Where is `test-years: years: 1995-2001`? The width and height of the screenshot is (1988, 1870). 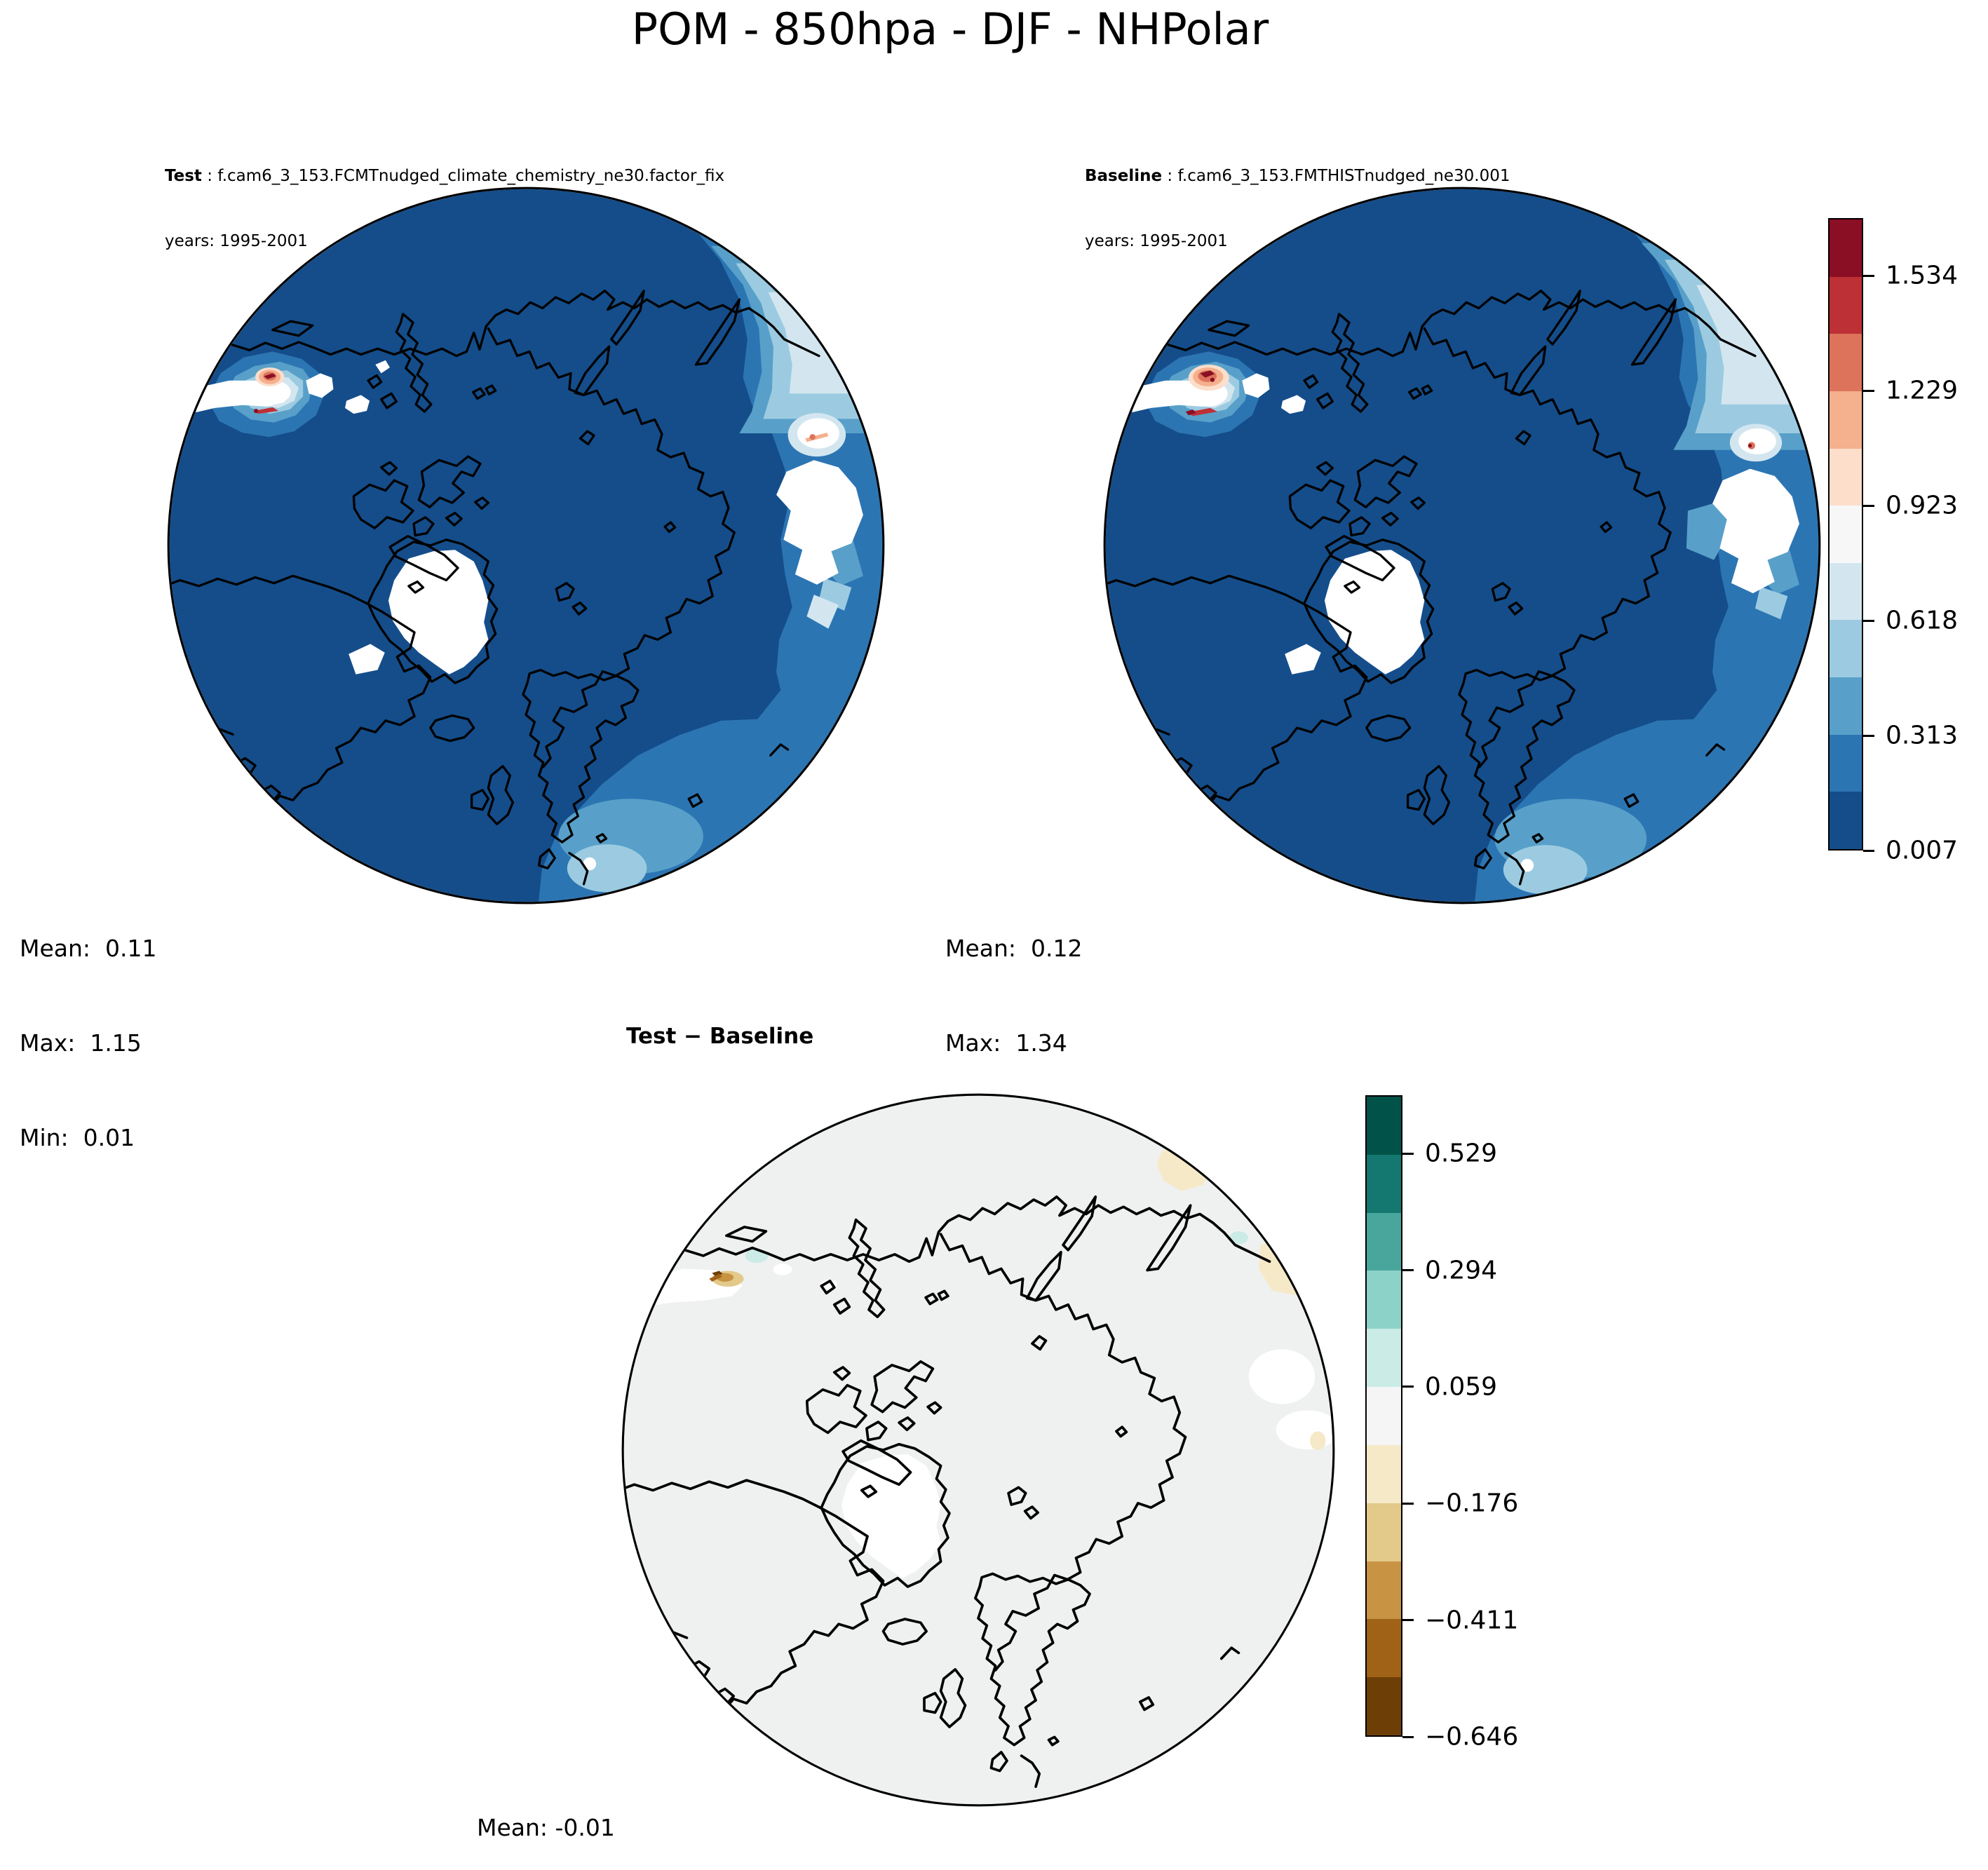
test-years: years: 1995-2001 is located at coordinates (236, 241).